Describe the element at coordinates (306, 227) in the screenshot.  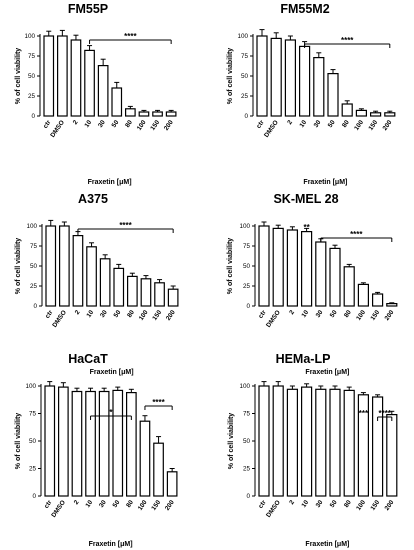
I see `significance-label: **` at that location.